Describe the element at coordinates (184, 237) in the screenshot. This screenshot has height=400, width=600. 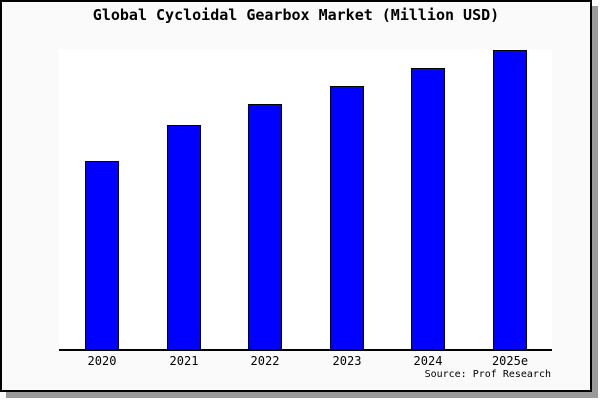
I see `bar-2021` at that location.